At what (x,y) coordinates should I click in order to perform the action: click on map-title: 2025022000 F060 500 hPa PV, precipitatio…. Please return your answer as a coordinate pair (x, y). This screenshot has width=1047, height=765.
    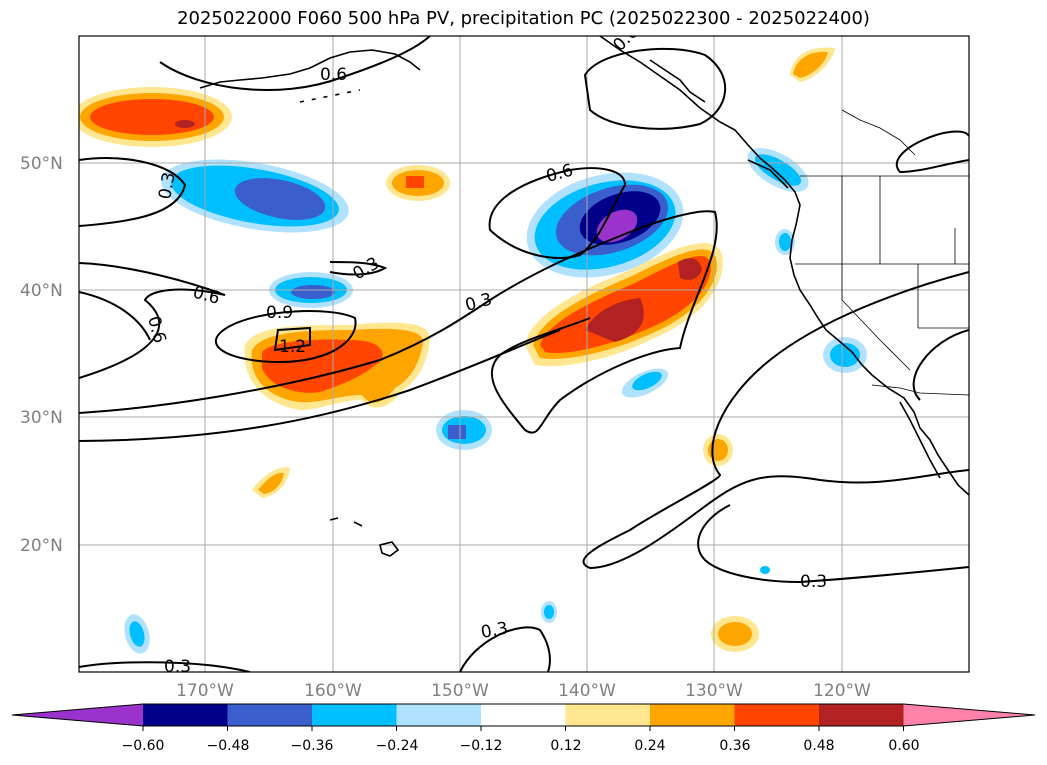
    Looking at the image, I should click on (523, 18).